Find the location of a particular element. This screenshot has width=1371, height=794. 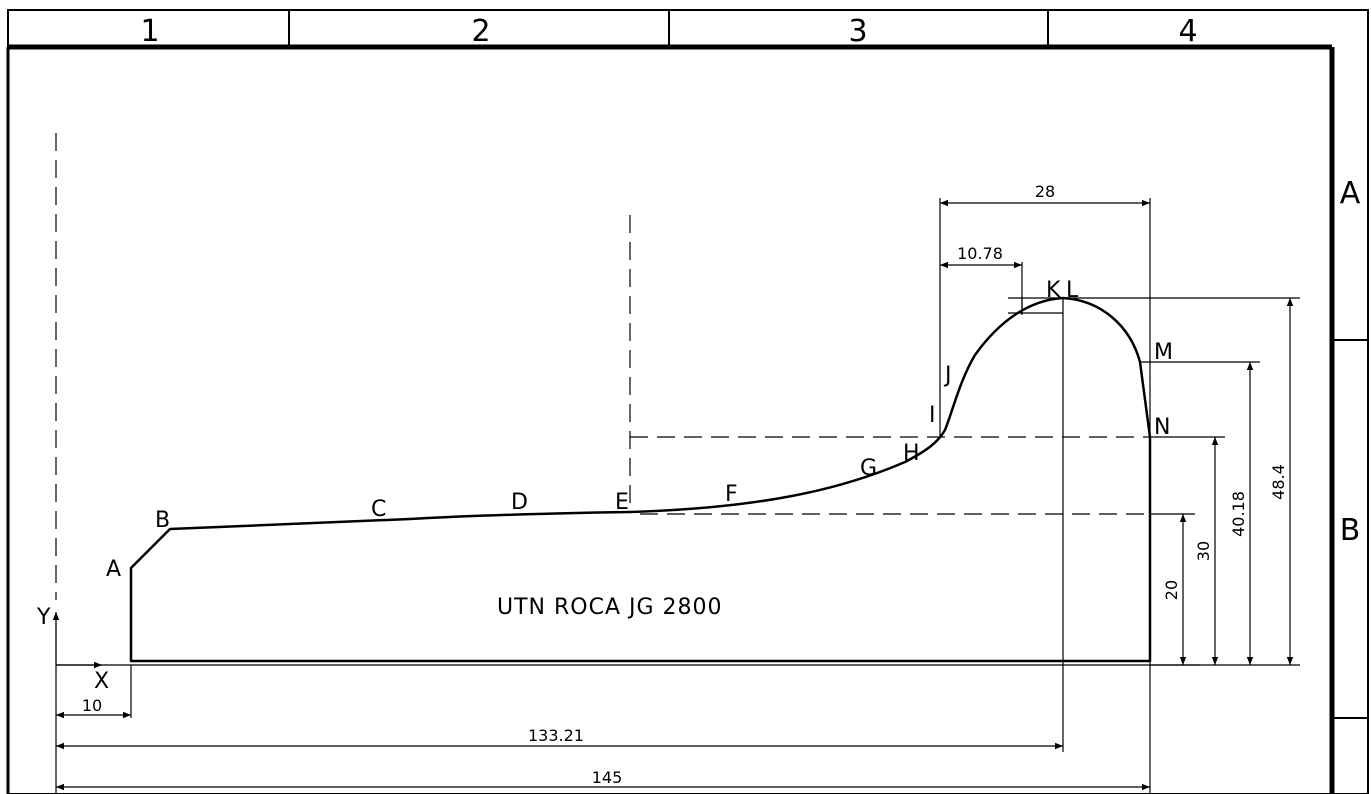

point-label-d: D is located at coordinates (519, 502).